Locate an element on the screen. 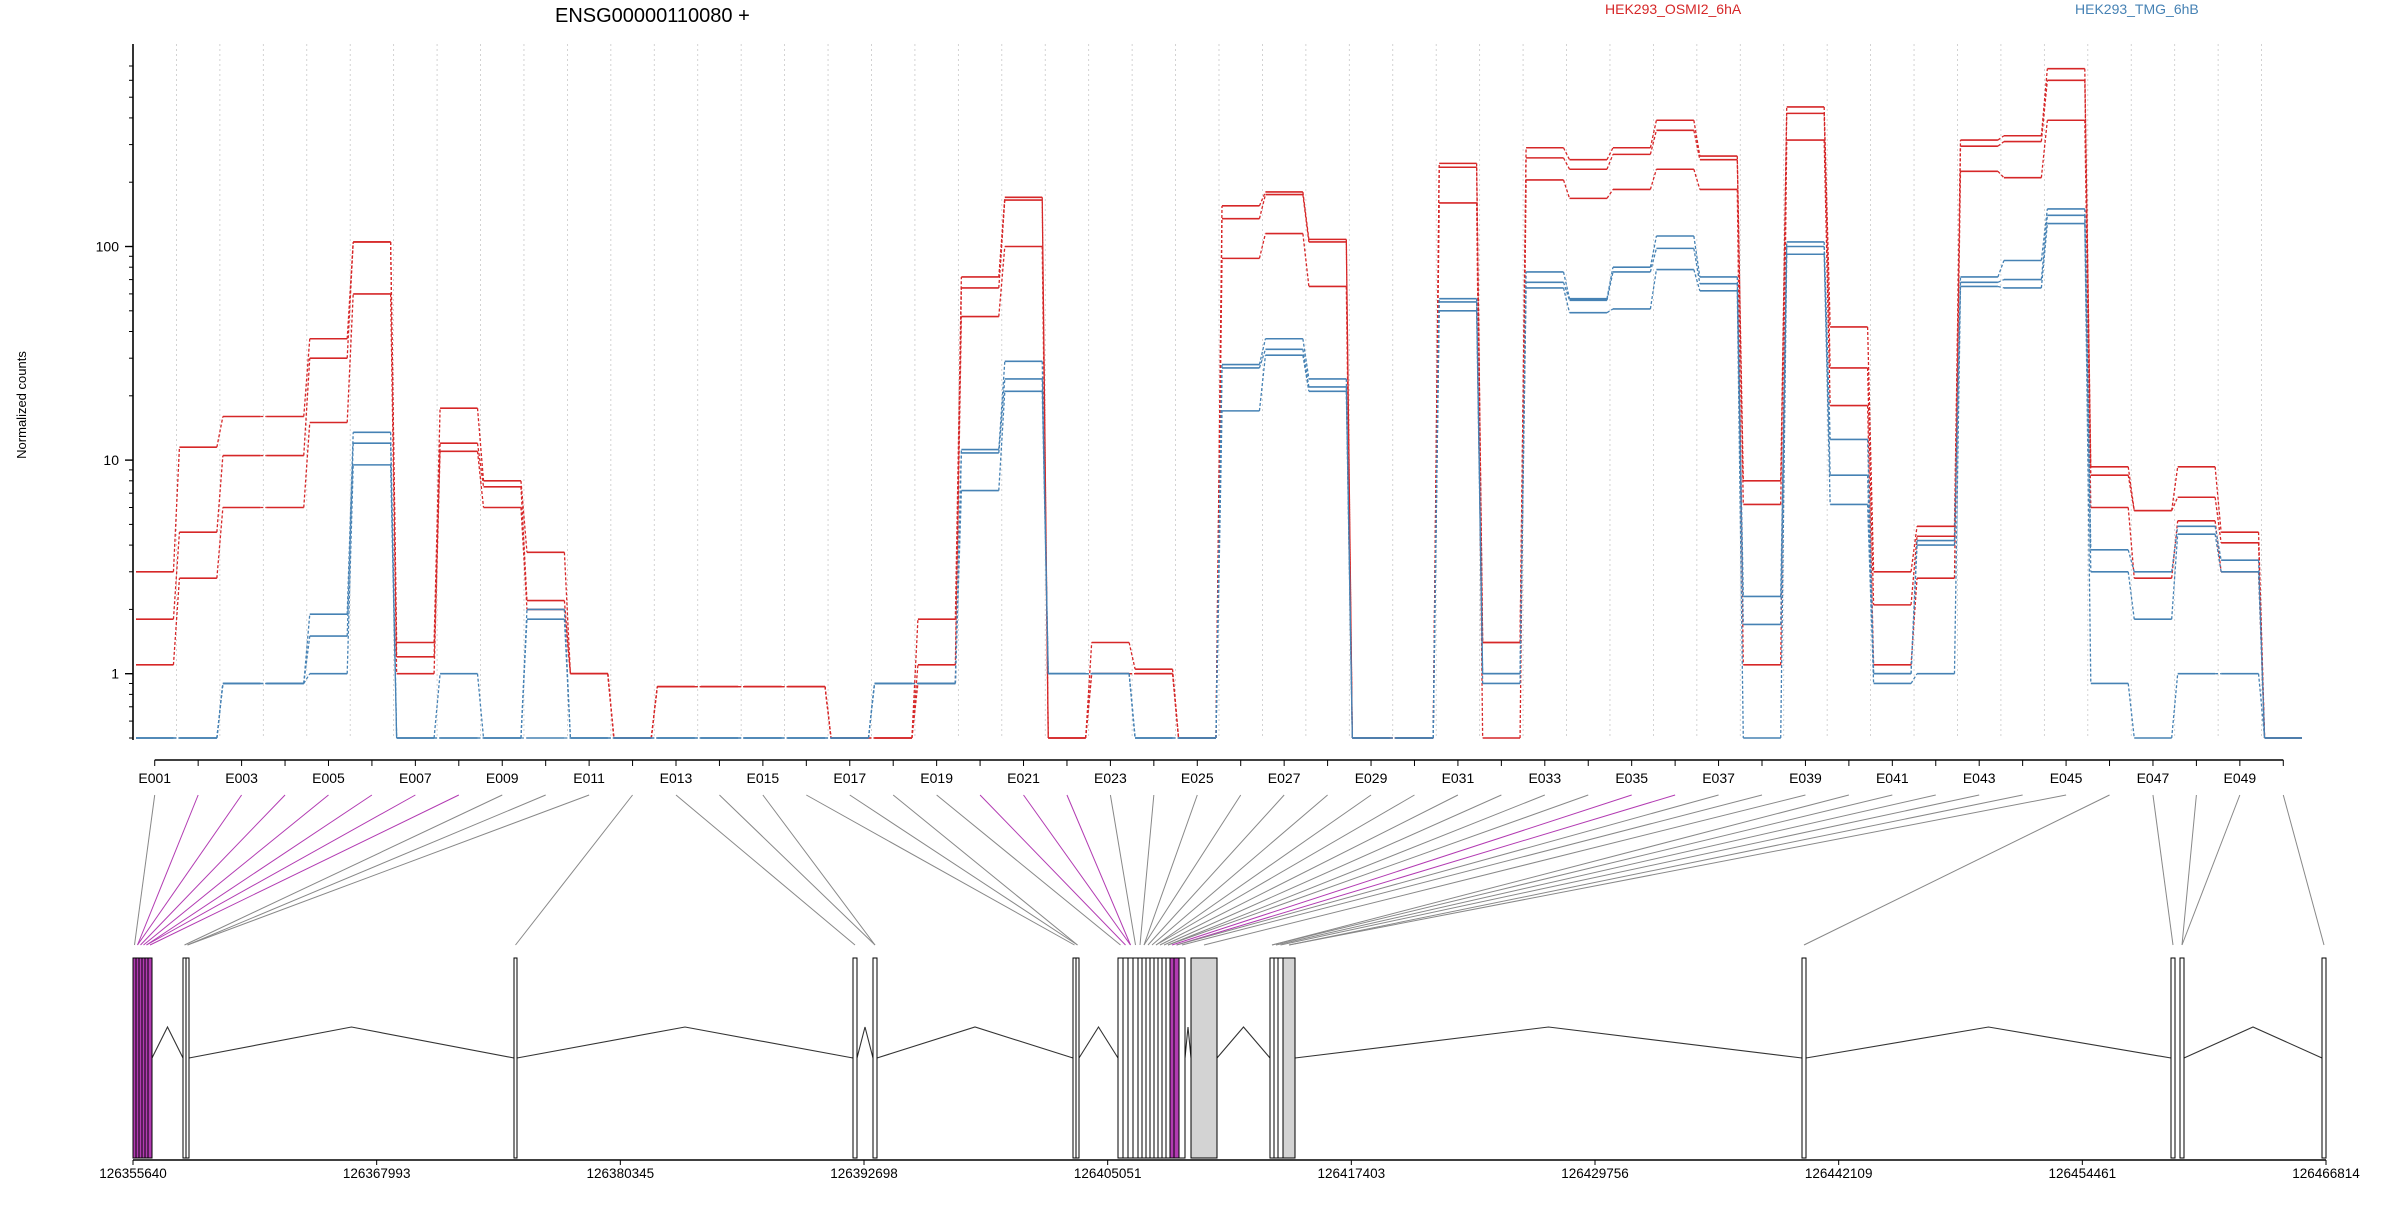  x-tick-label: E029 is located at coordinates (1371, 778).